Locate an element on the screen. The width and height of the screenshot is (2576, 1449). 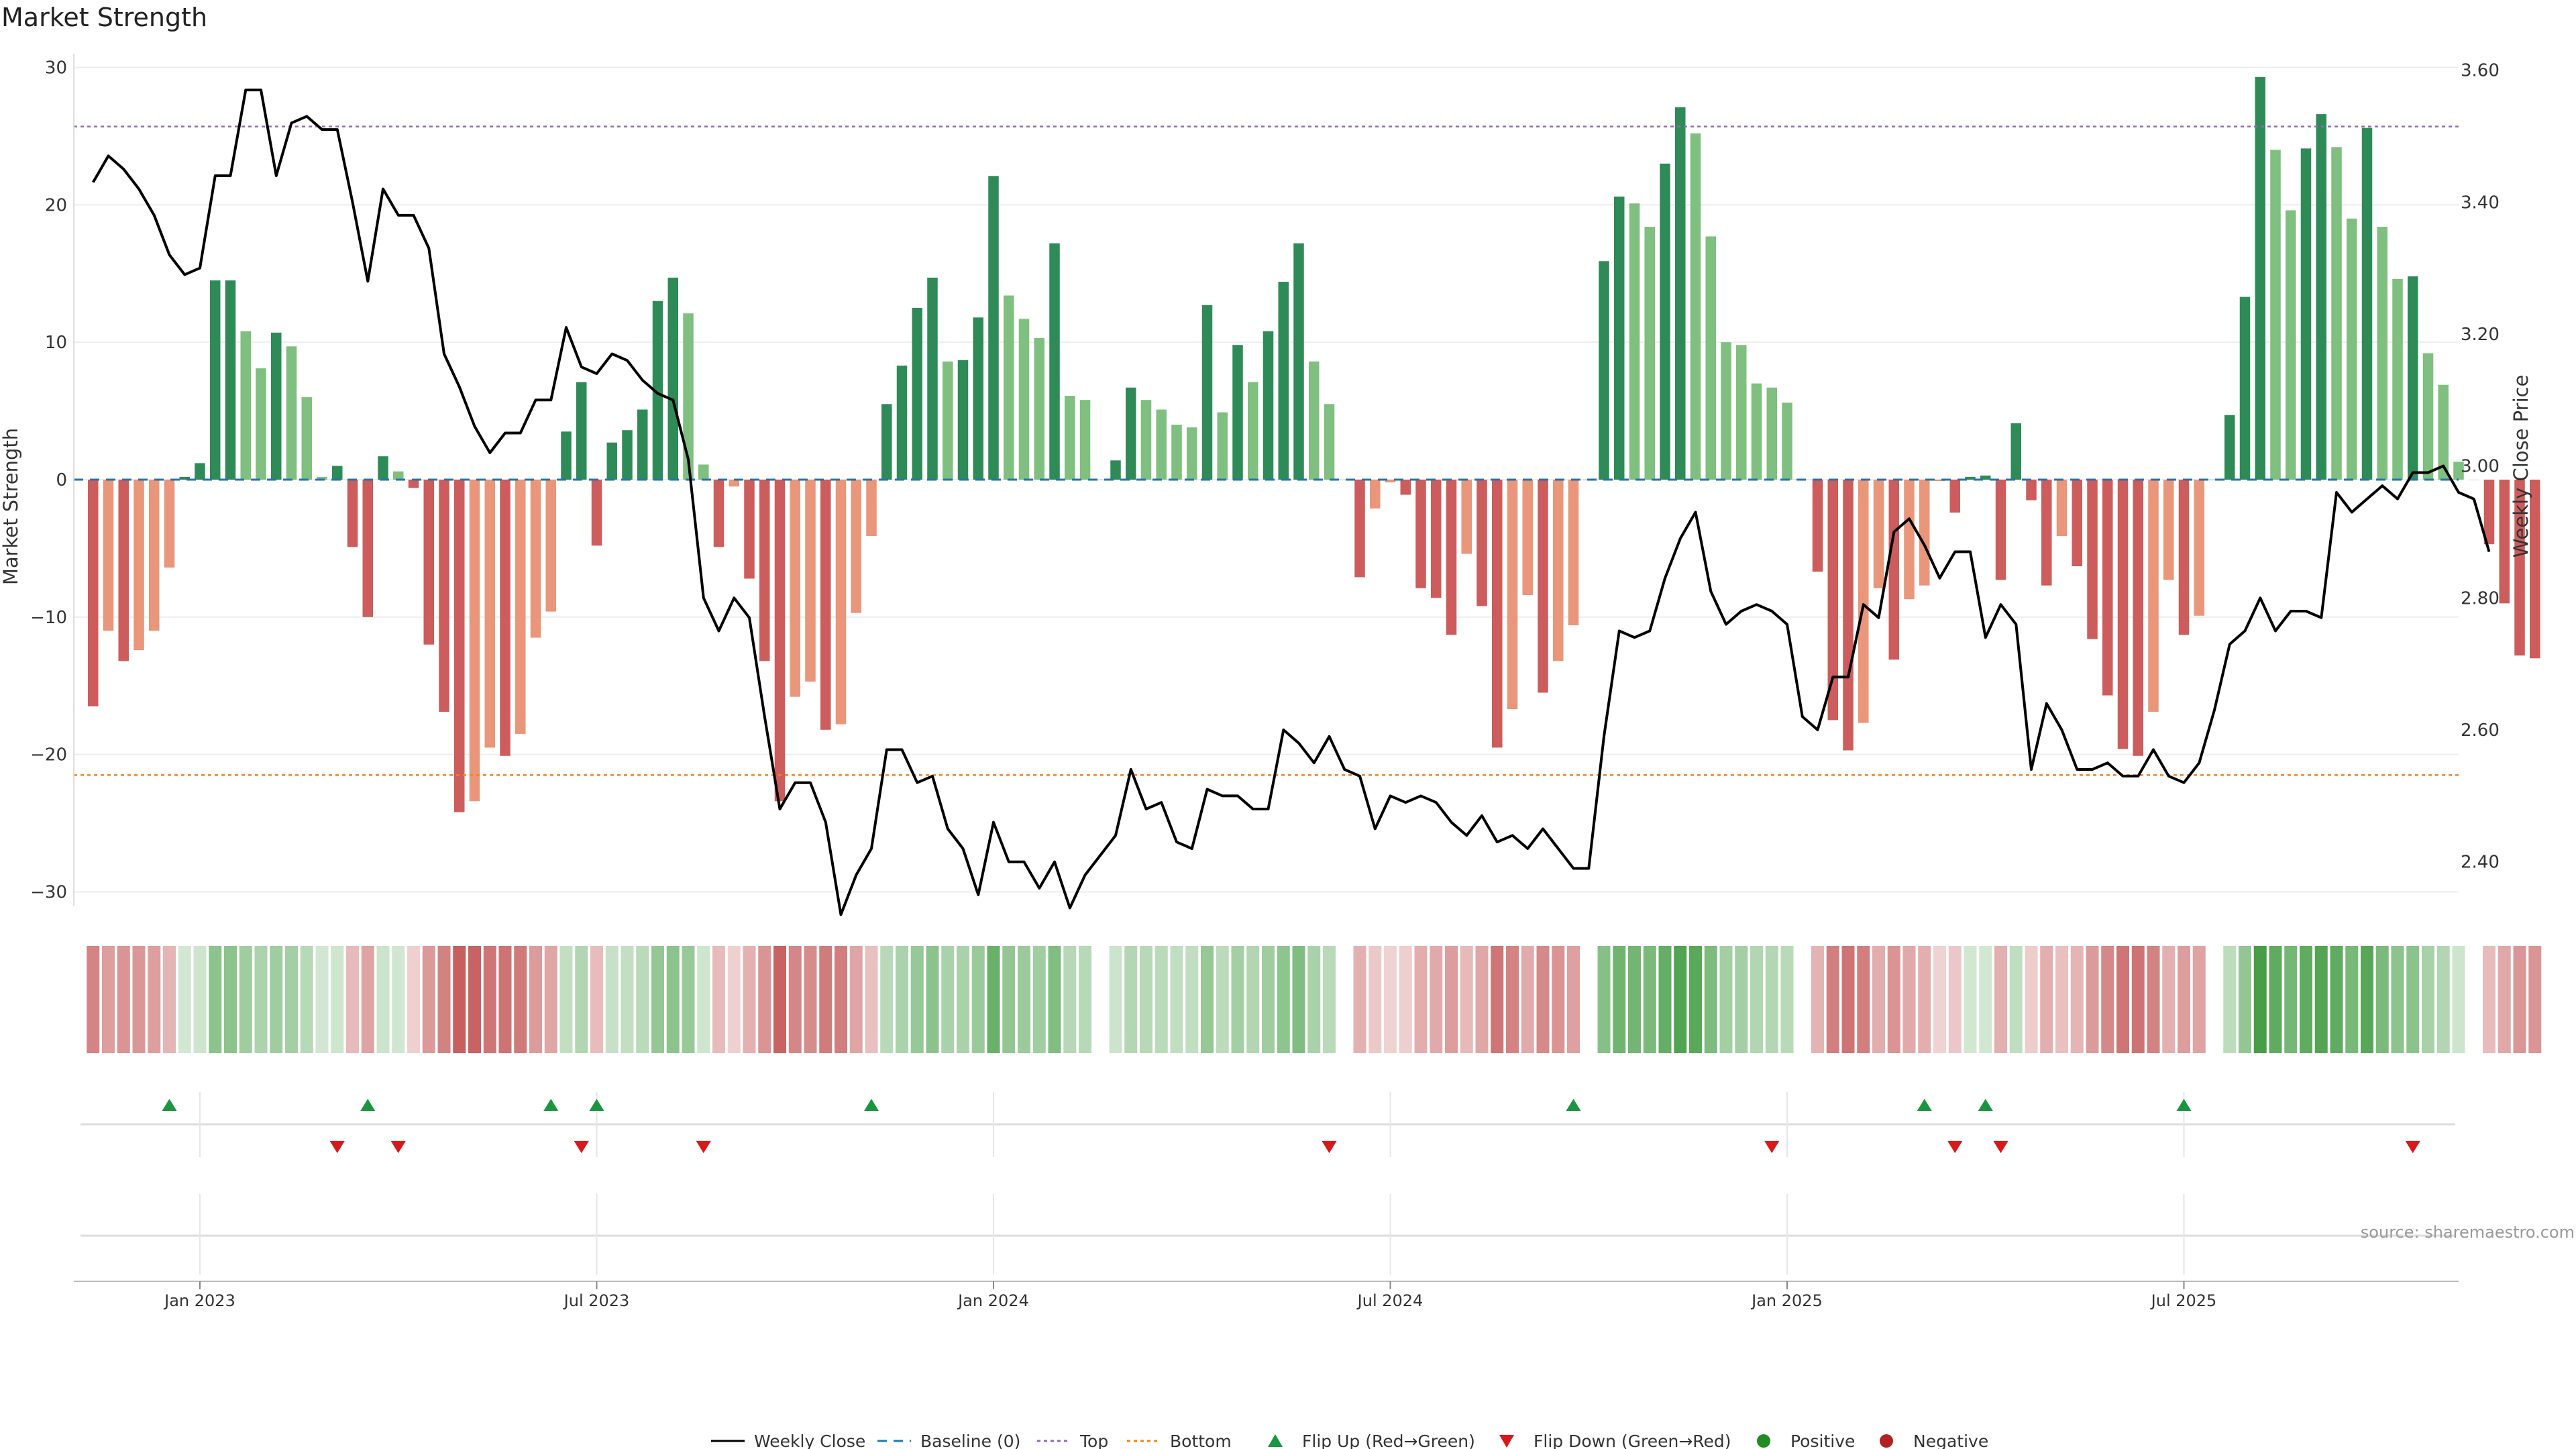
left-tick-label: −10 is located at coordinates (48, 618).